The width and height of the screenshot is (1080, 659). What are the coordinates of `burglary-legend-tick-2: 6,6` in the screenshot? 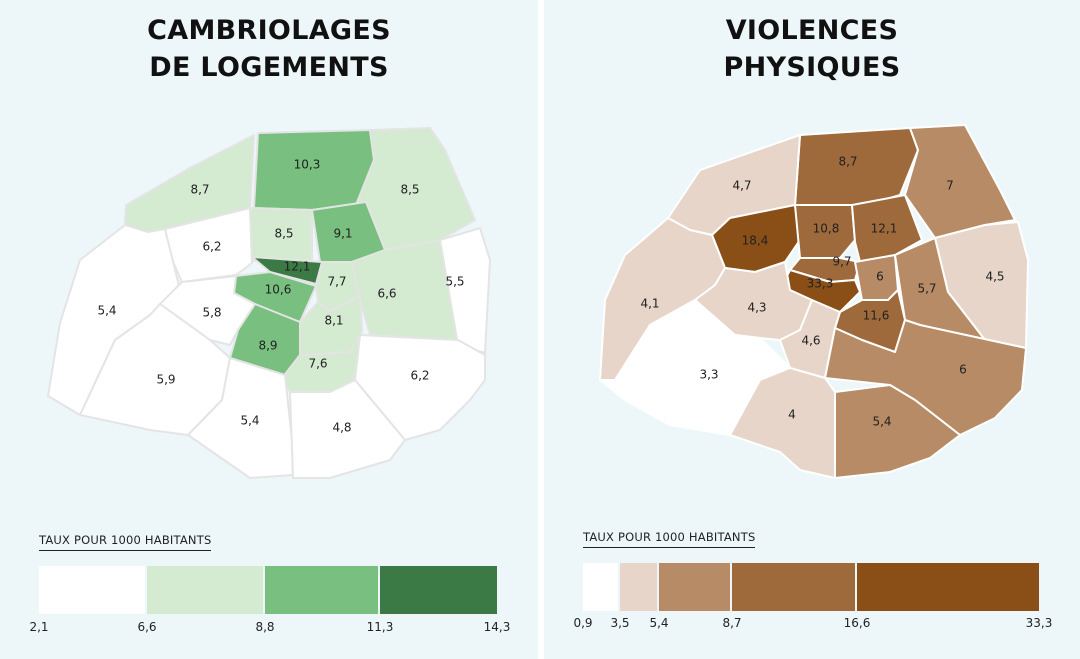 It's located at (147, 627).